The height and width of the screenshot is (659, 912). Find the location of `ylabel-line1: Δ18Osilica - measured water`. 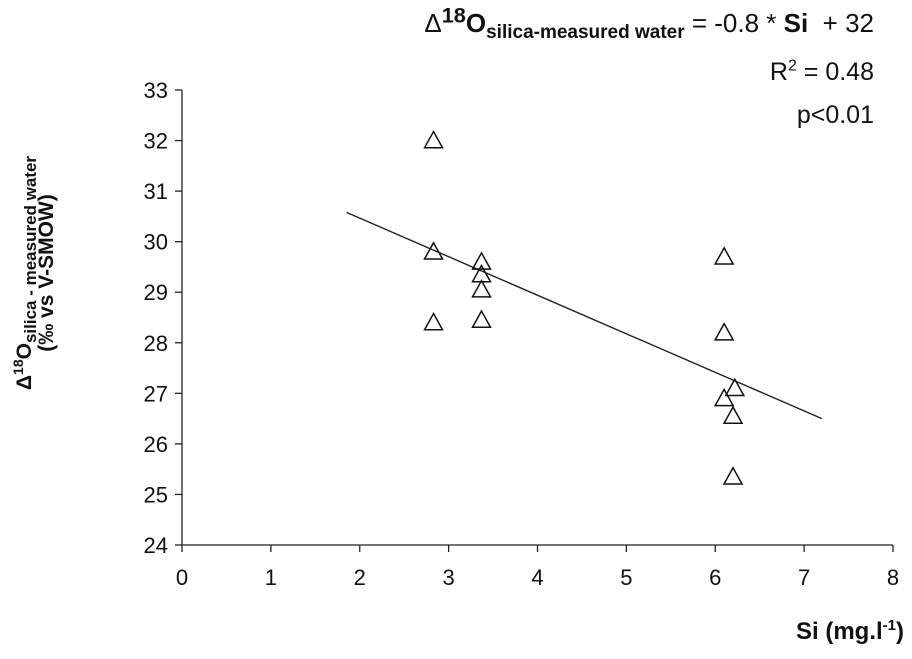

ylabel-line1: Δ18Osilica - measured water is located at coordinates (25, 273).